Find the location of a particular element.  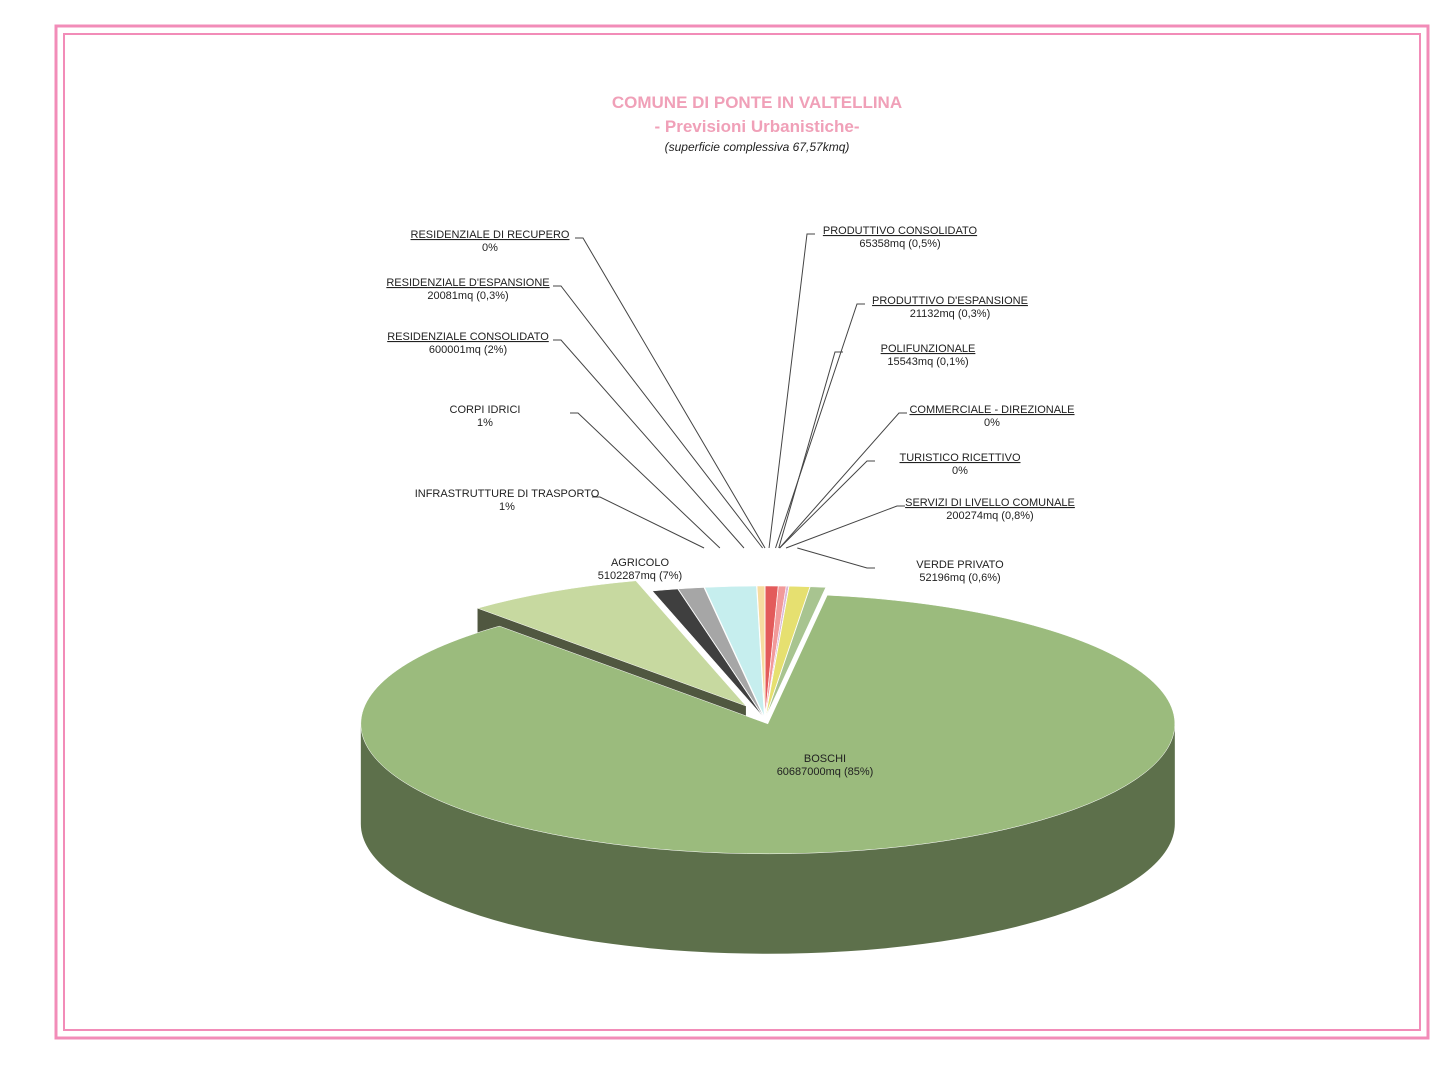

slice-value-label: 60687000mq (85%) is located at coordinates (825, 772).